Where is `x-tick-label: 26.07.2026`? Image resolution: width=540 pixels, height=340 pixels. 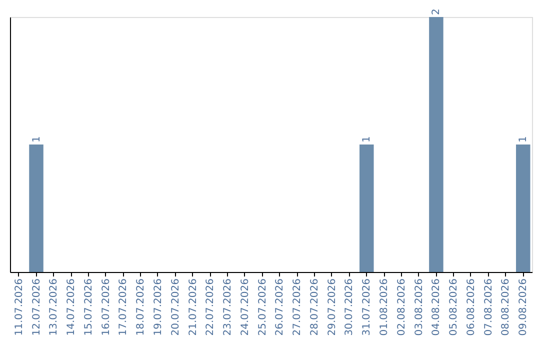 x-tick-label: 26.07.2026 is located at coordinates (280, 307).